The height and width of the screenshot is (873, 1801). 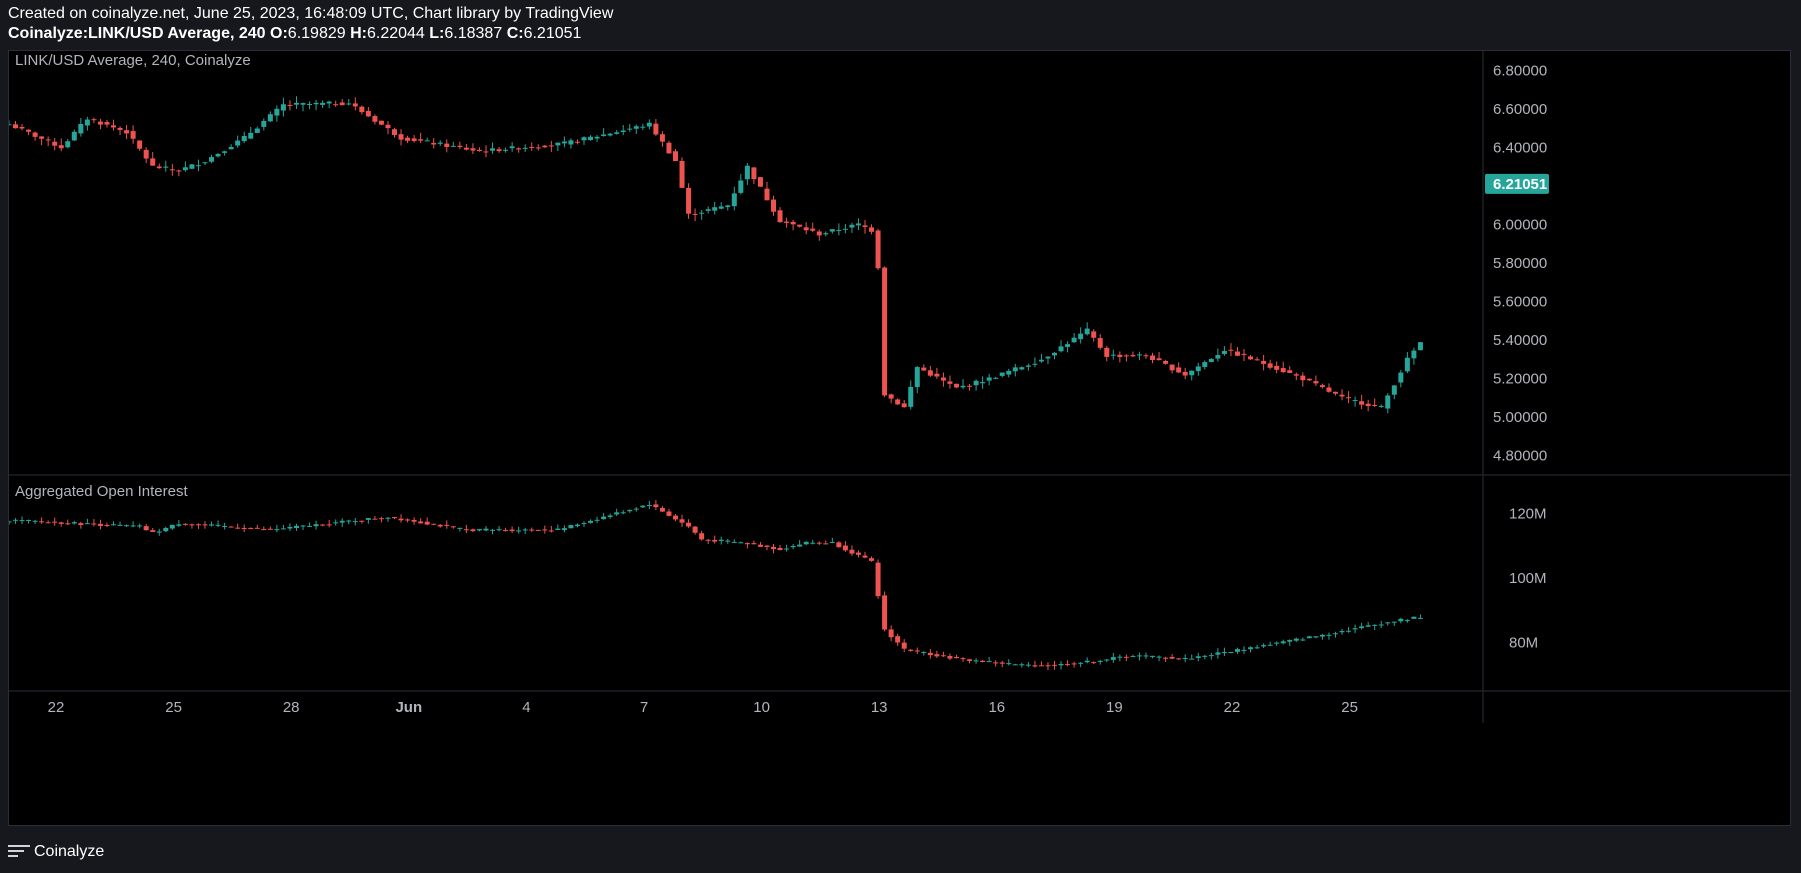 I want to click on price-tick-label: 5.60000, so click(x=1520, y=302).